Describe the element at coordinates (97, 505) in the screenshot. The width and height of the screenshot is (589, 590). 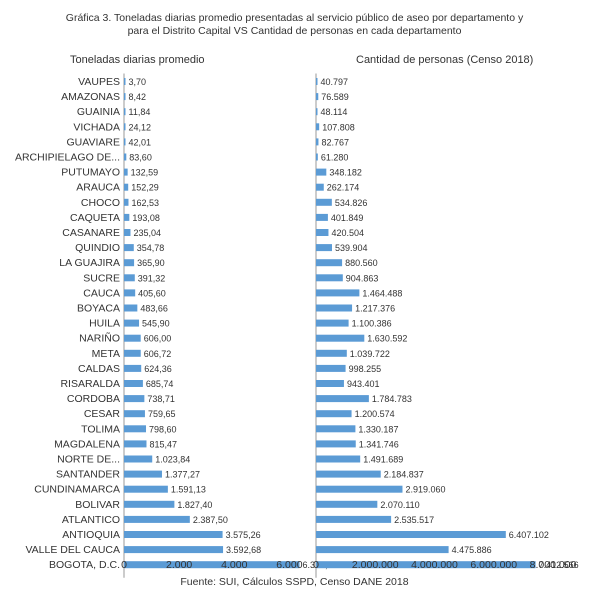
I see `category-label: BOLIVAR` at that location.